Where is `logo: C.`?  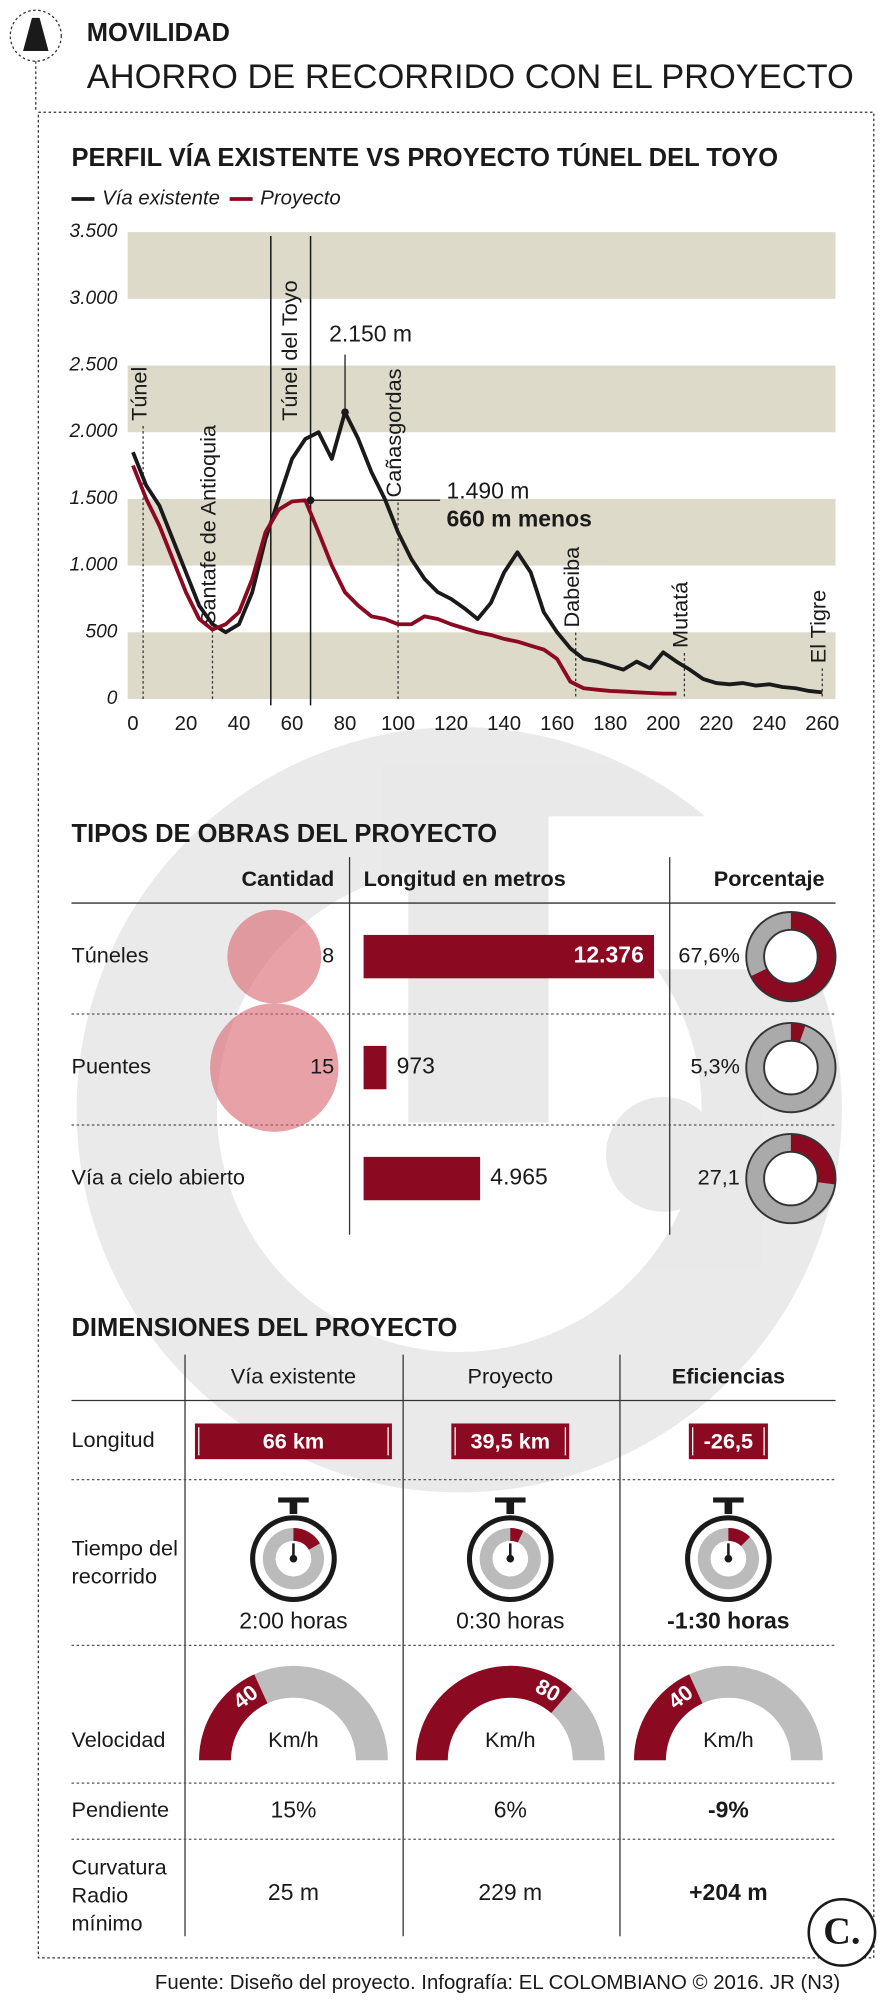
logo: C. is located at coordinates (841, 1932).